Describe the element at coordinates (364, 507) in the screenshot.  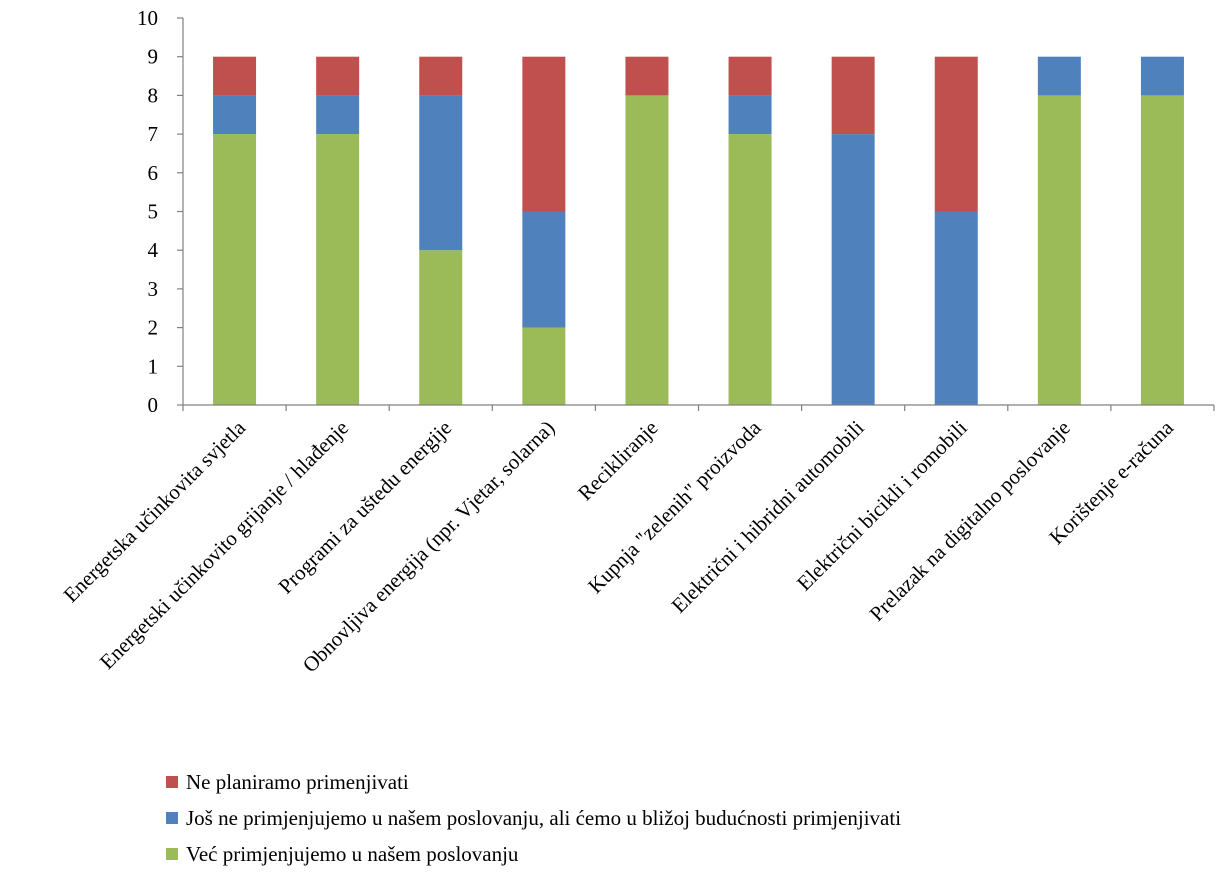
I see `category-label-3: Programi za uštedu energije` at that location.